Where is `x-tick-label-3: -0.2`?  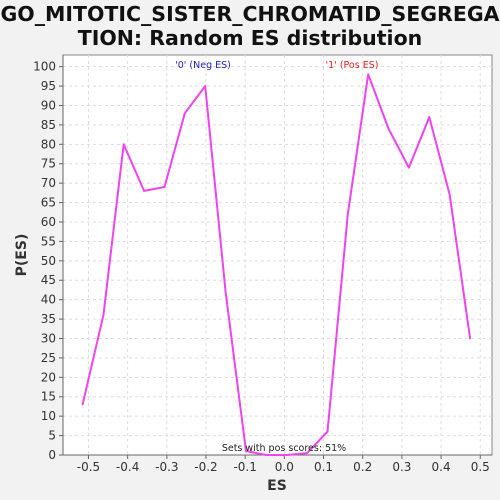 x-tick-label-3: -0.2 is located at coordinates (205, 467).